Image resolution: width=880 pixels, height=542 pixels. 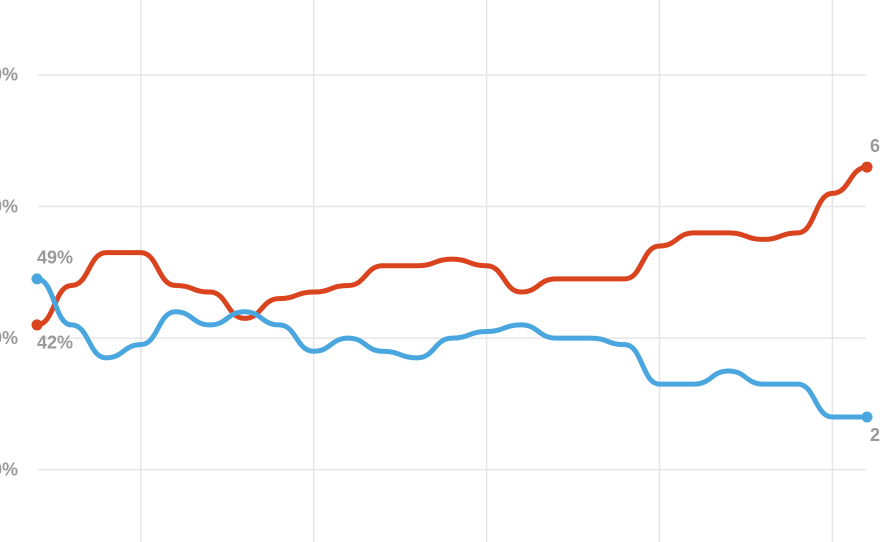 I want to click on end-label: 66%, so click(x=875, y=146).